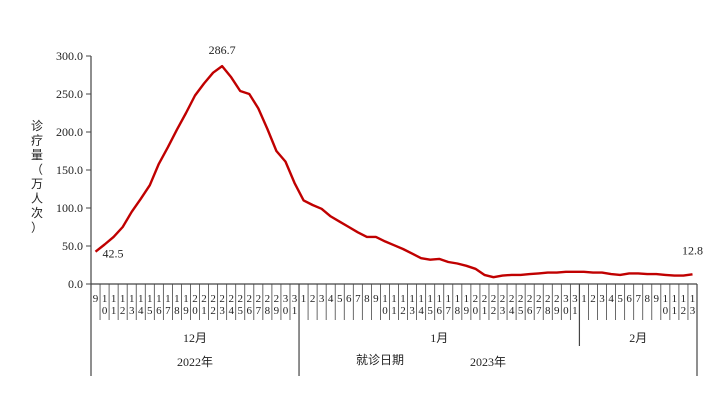  What do you see at coordinates (37, 155) in the screenshot?
I see `y-axis-title-char: 量` at bounding box center [37, 155].